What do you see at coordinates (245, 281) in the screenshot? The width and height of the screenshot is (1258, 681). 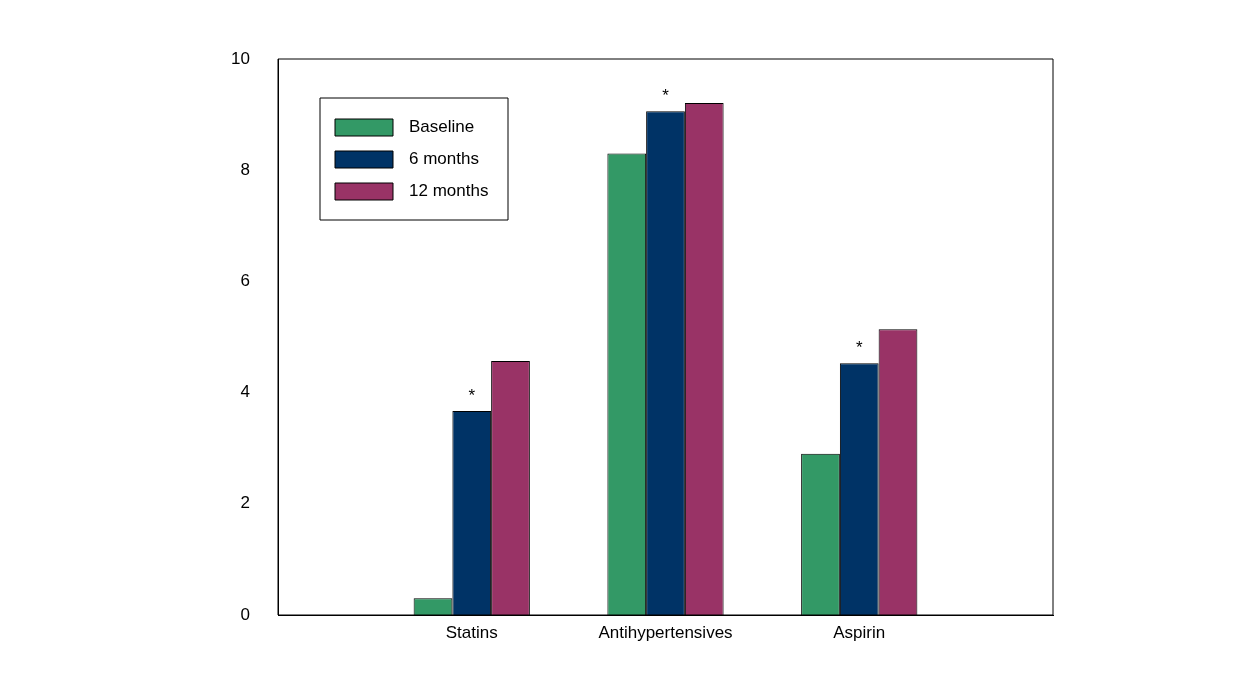 I see `y-tick-label: 6` at bounding box center [245, 281].